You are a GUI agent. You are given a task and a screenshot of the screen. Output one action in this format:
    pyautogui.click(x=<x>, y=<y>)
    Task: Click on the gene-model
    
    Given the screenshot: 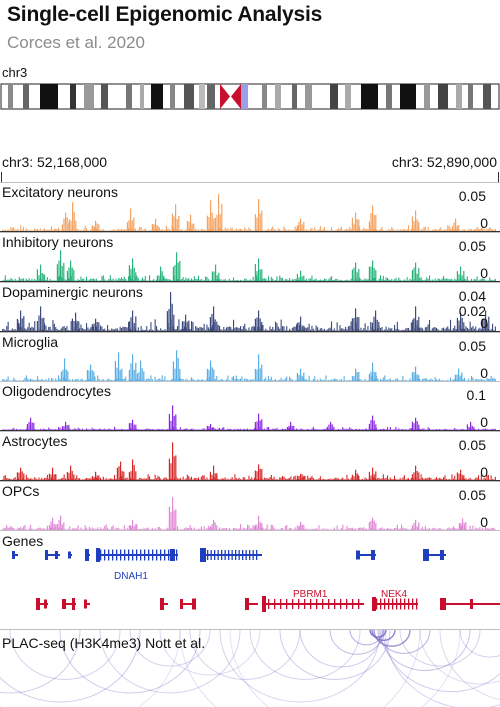 What is the action you would take?
    pyautogui.click(x=188, y=604)
    